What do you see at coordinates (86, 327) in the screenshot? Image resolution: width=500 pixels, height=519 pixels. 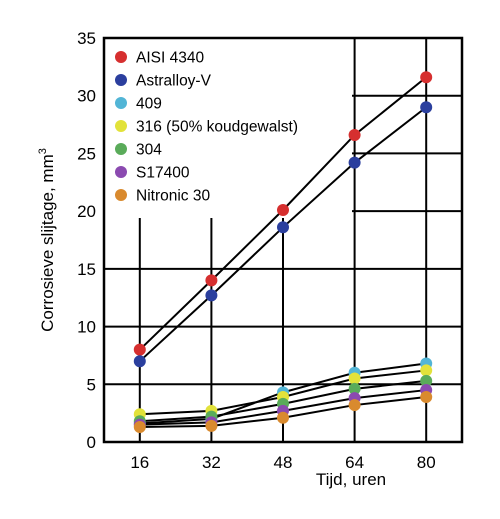 I see `y-tick-label: 10` at bounding box center [86, 327].